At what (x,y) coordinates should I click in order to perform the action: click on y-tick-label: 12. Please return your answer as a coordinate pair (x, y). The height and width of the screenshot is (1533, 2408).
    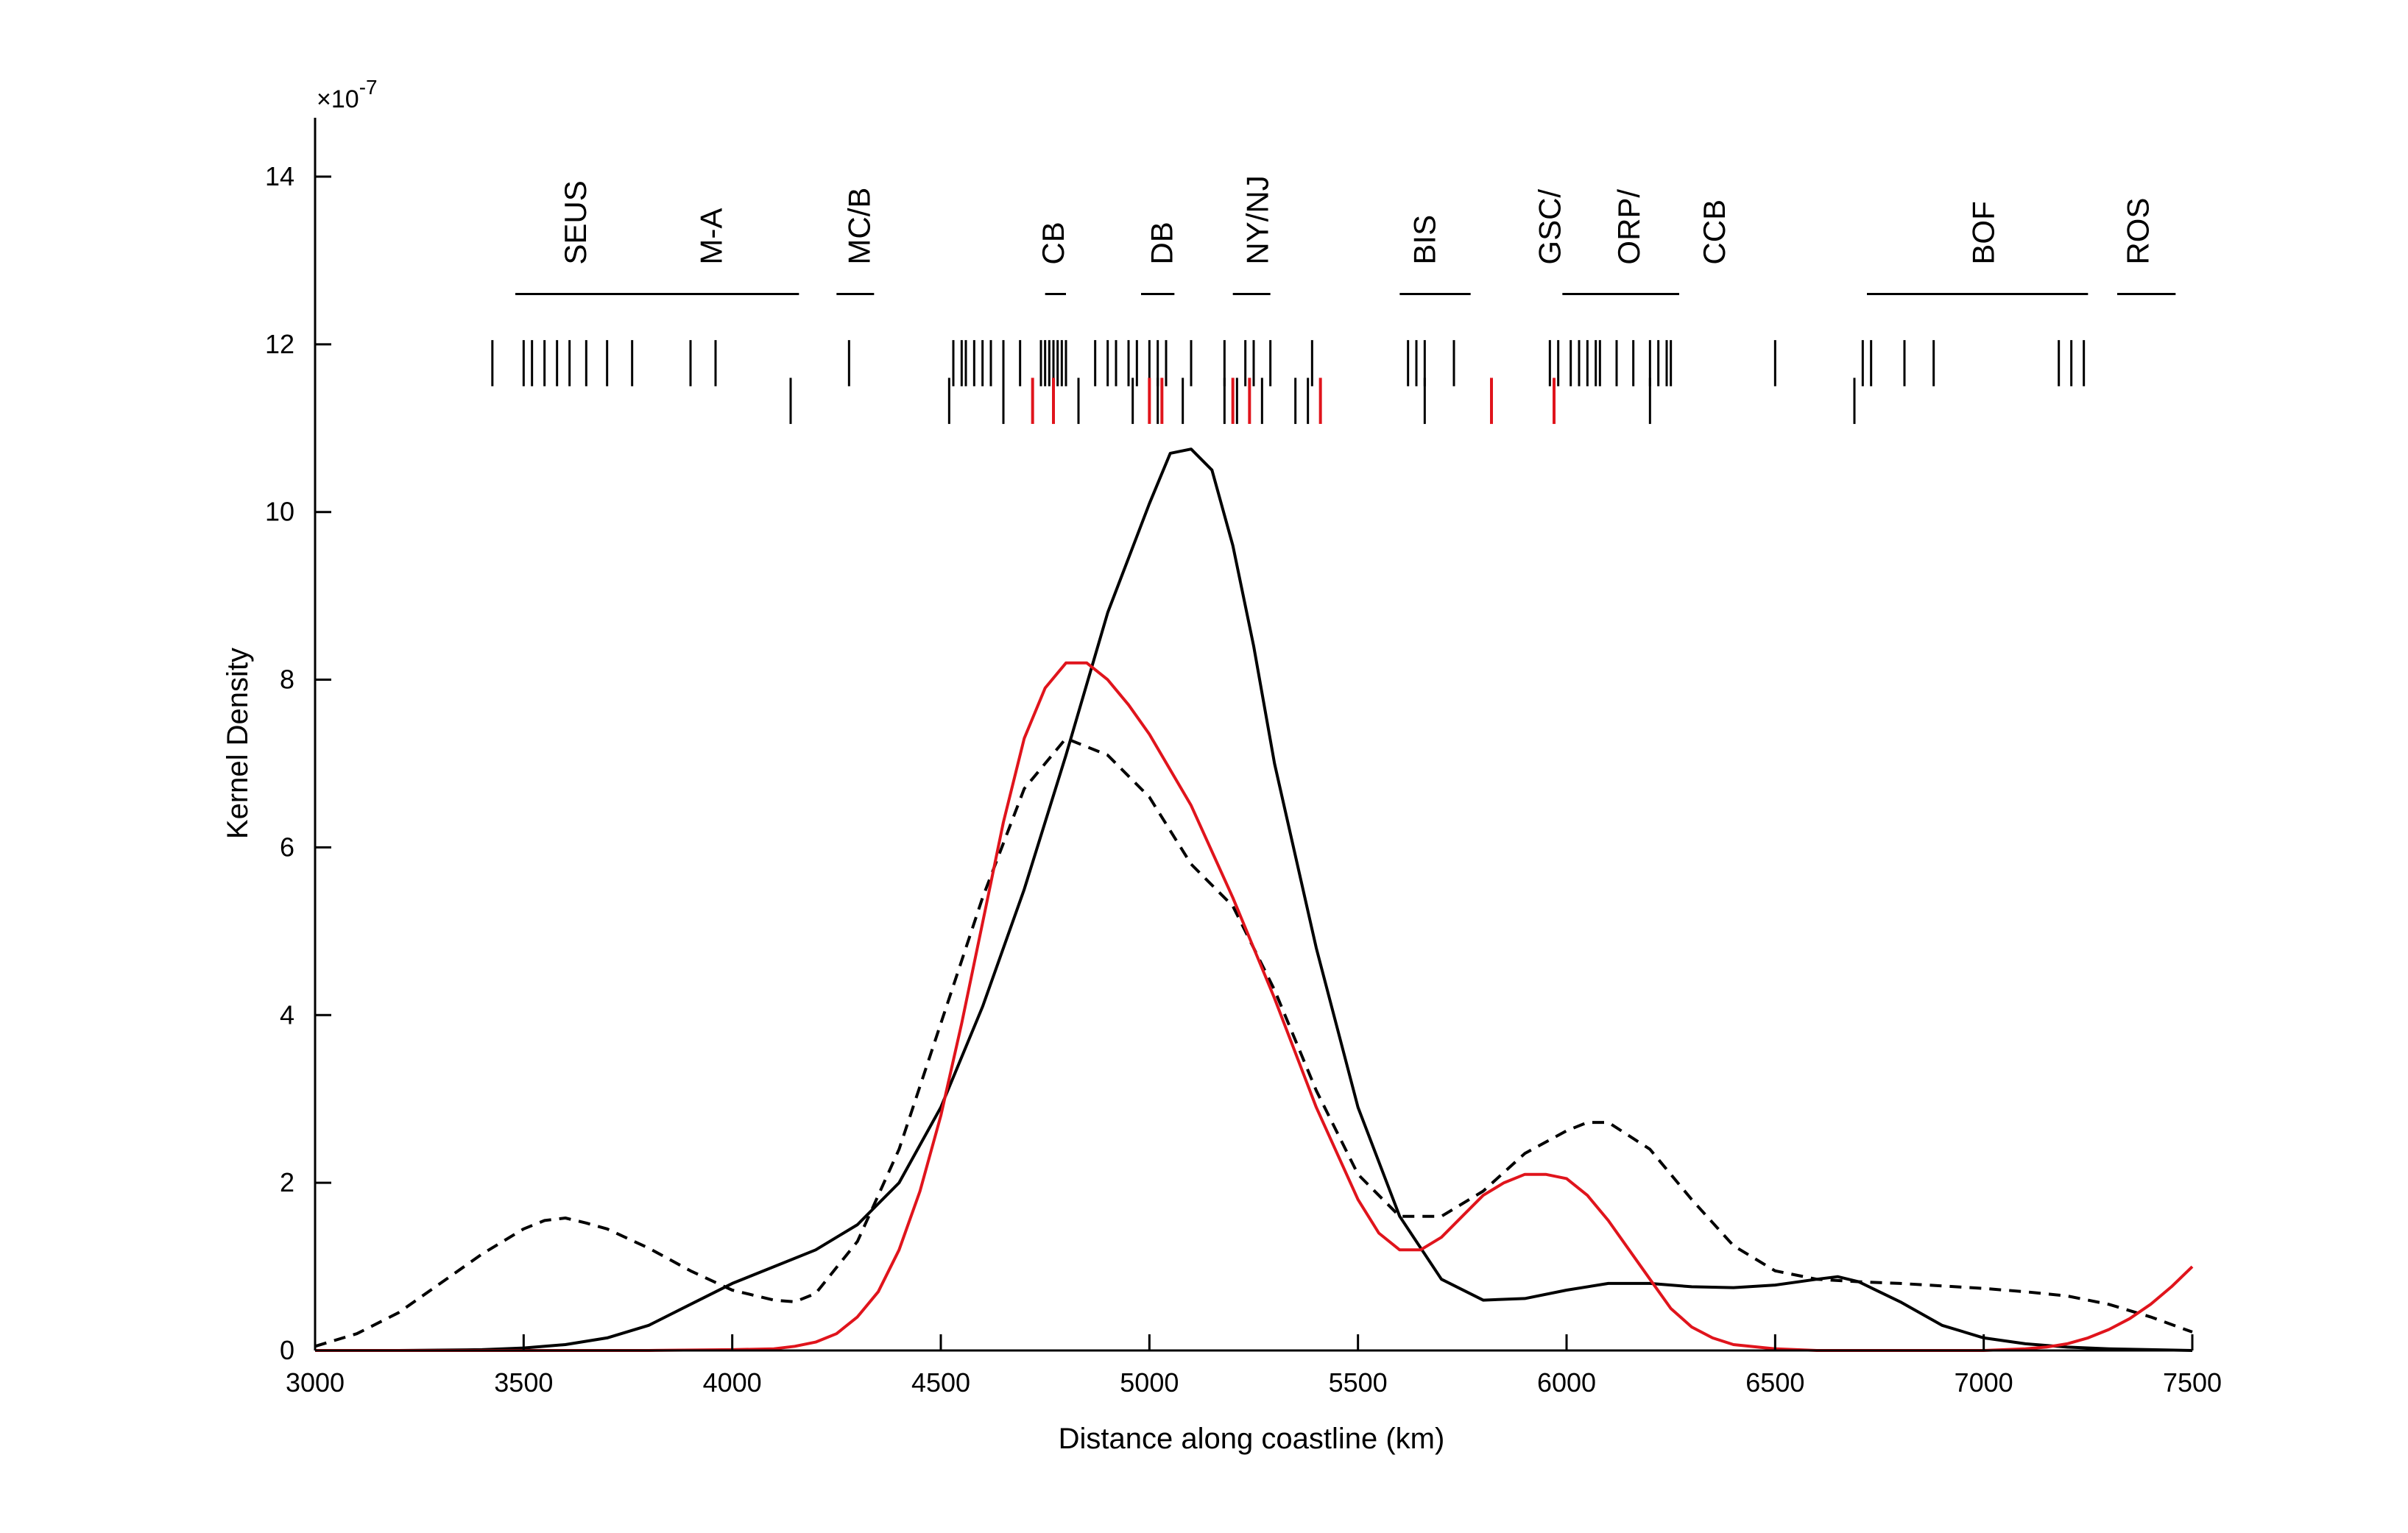
    Looking at the image, I should click on (279, 344).